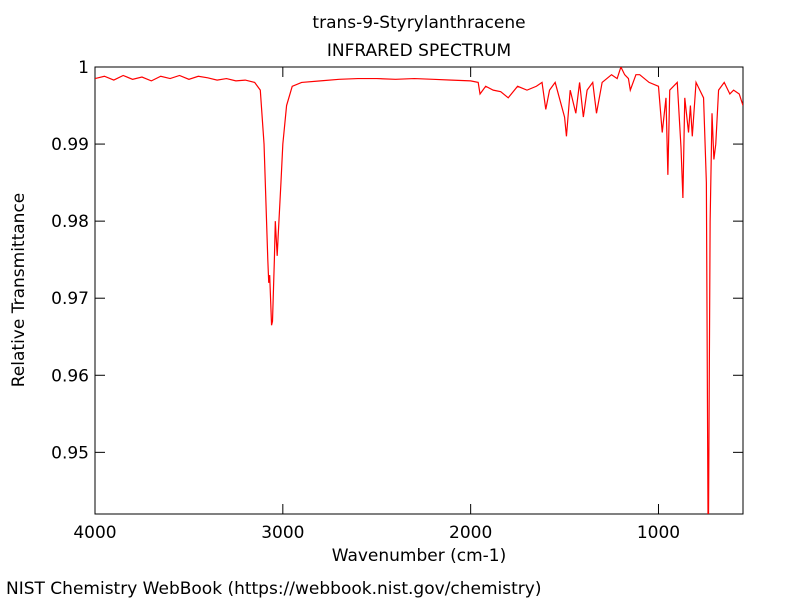 The image size is (800, 604). I want to click on y-tick-label: 0.99, so click(70, 145).